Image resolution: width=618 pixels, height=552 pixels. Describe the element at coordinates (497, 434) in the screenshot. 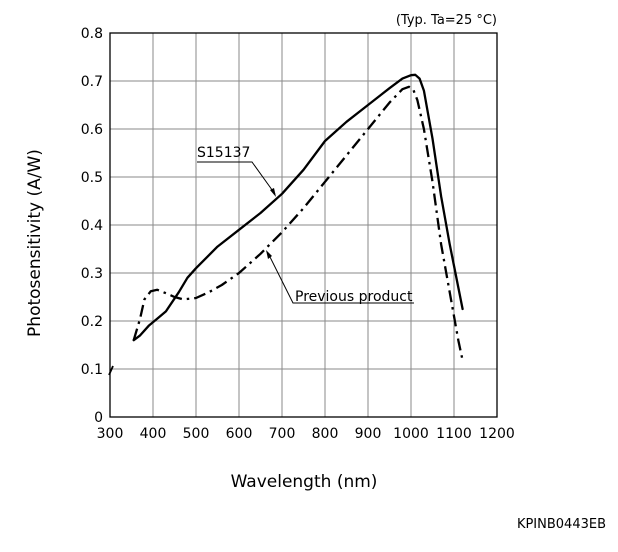

I see `x-tick-label: 1200` at that location.